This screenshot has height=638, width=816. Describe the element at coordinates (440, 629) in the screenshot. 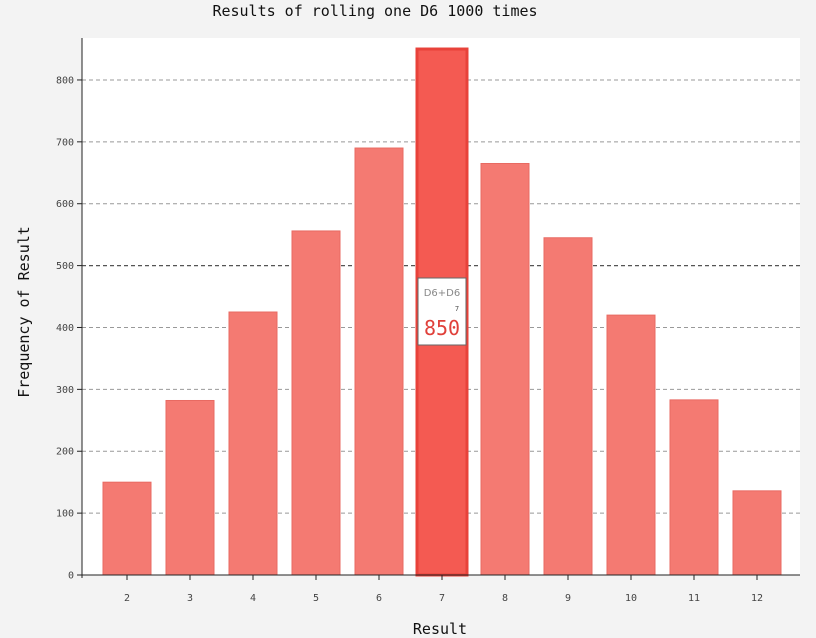

I see `x-axis-title: Result` at that location.